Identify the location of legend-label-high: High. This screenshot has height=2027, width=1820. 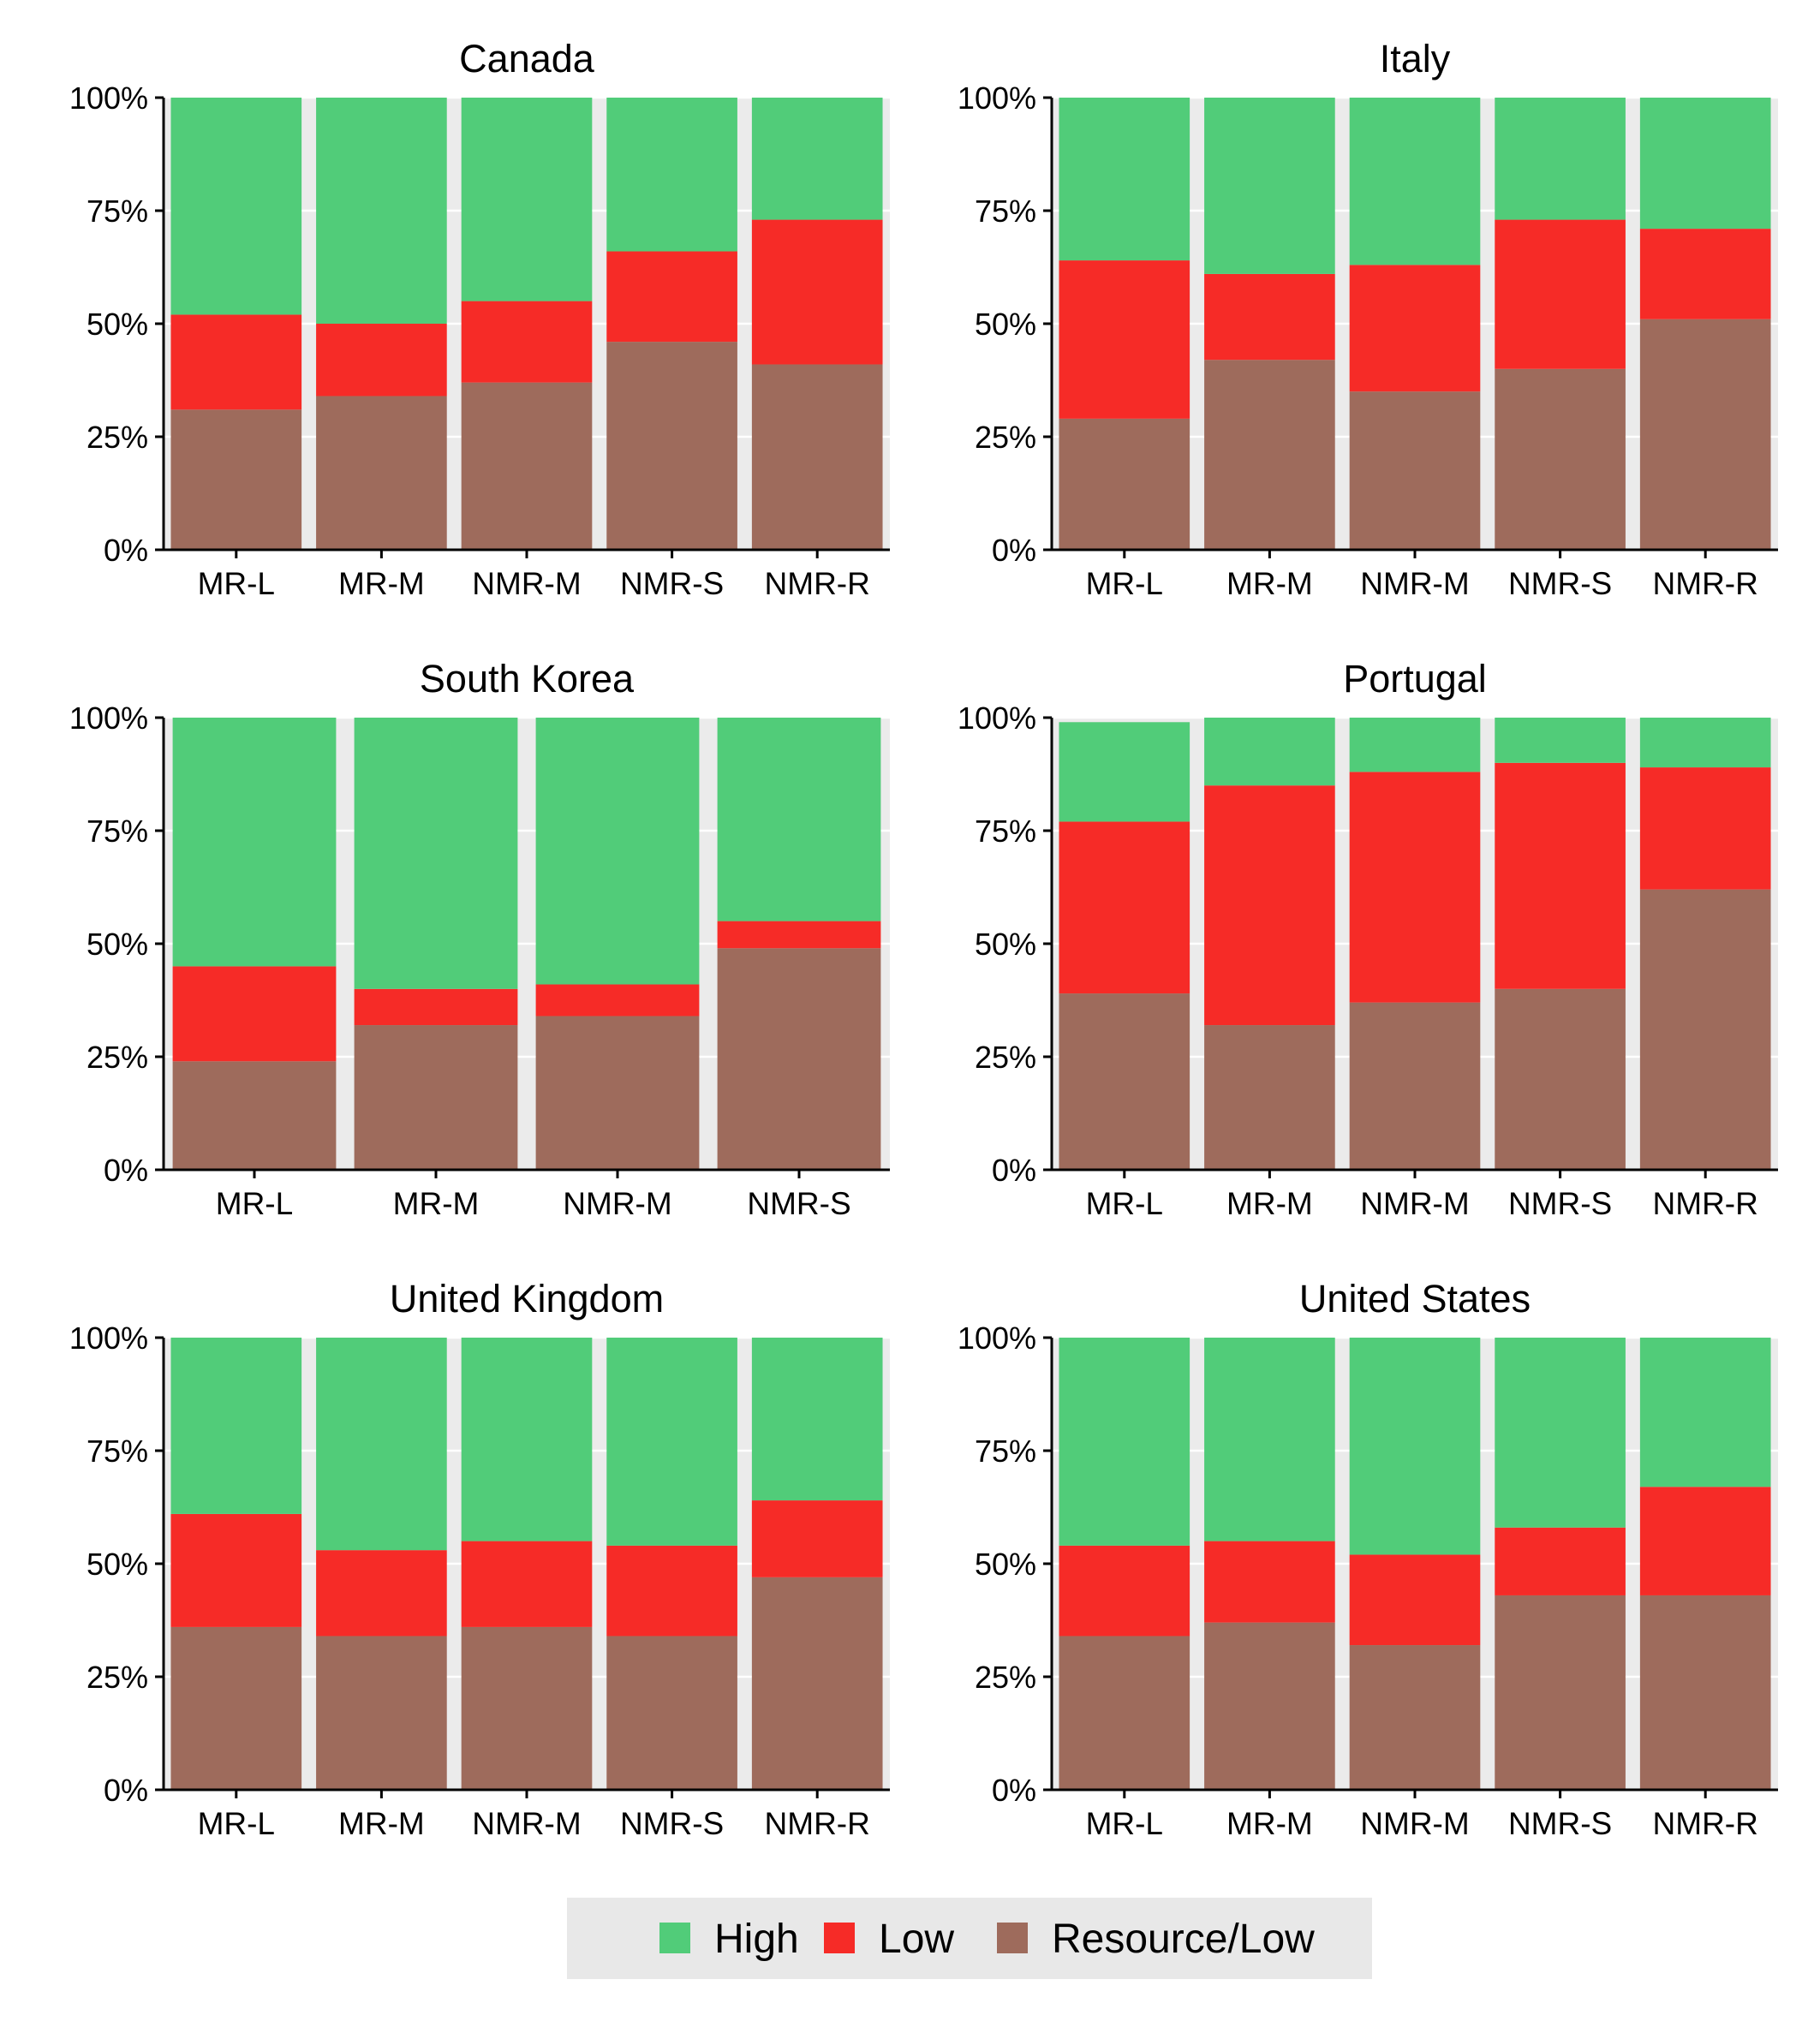
(756, 1939).